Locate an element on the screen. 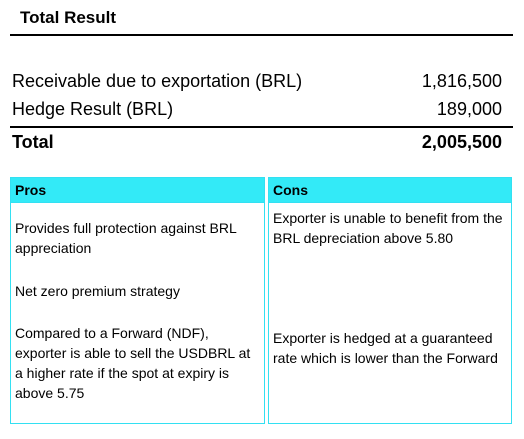 The height and width of the screenshot is (439, 524). total-label: Total is located at coordinates (33, 142).